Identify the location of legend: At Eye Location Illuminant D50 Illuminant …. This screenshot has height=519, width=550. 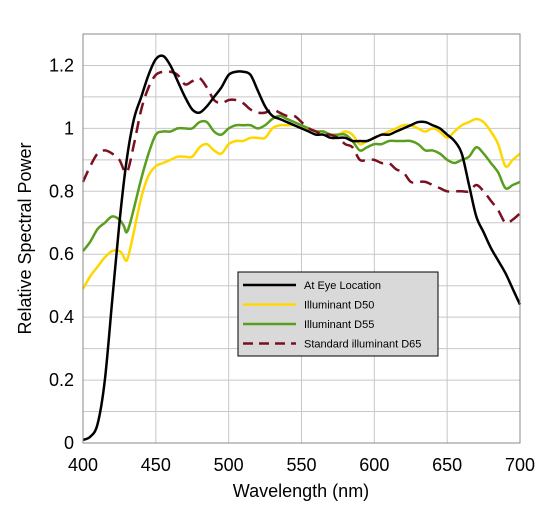
(338, 314).